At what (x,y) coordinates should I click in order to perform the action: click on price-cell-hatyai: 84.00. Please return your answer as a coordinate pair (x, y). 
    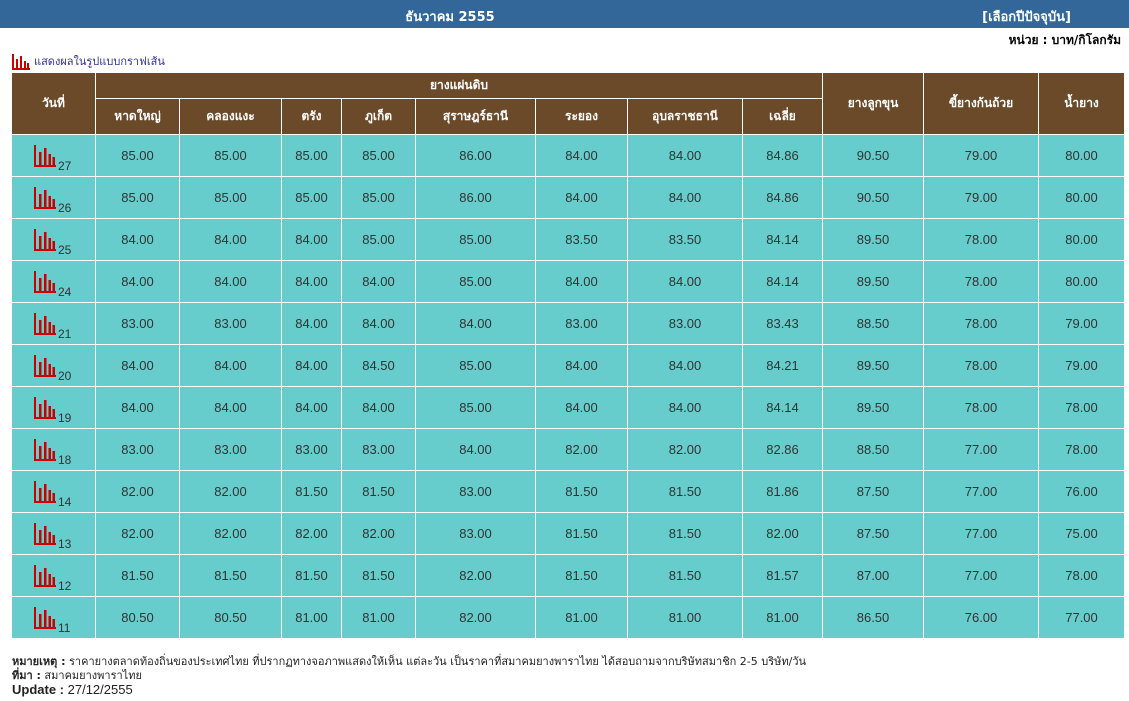
    Looking at the image, I should click on (137, 407).